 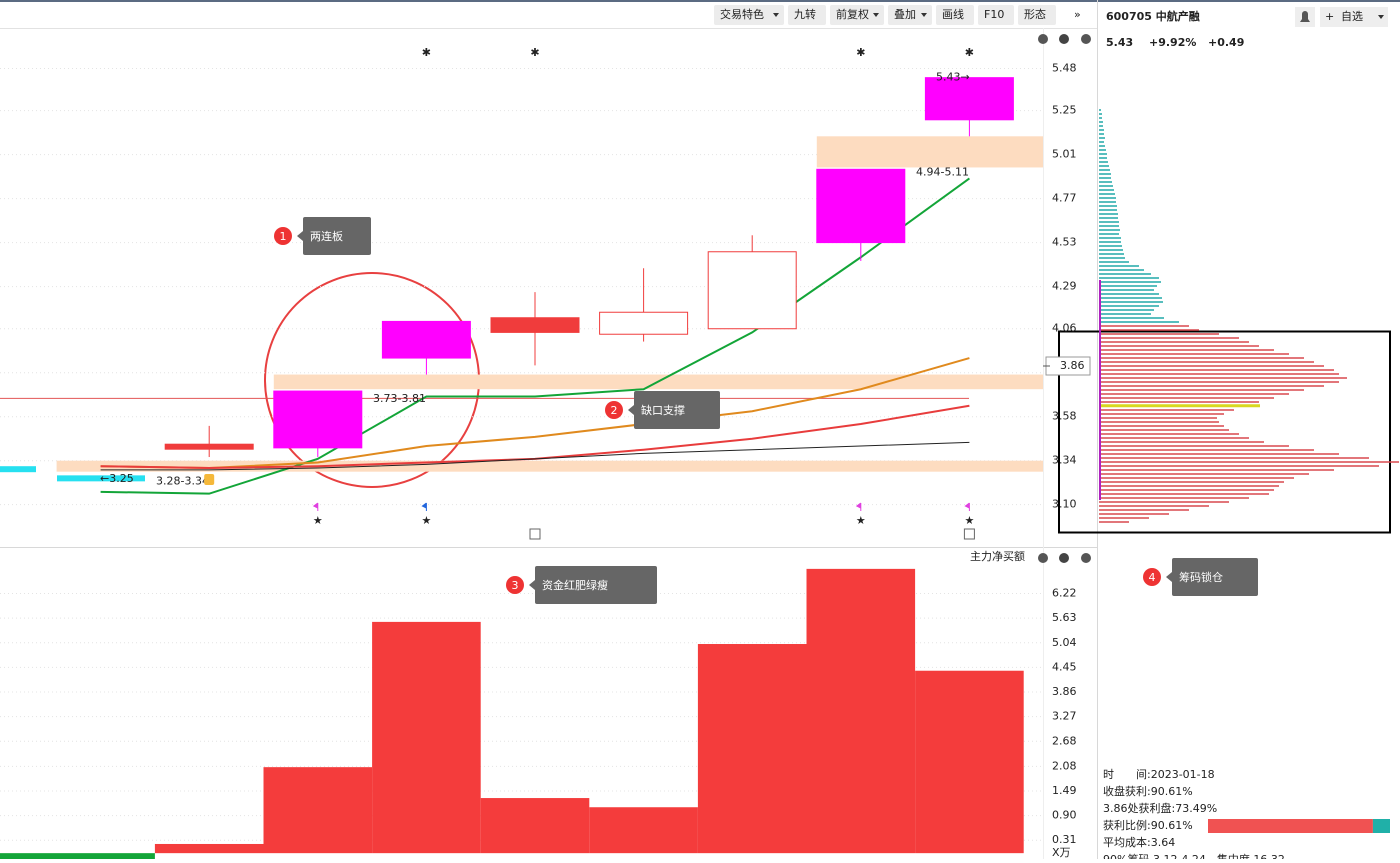 I want to click on gap-label: 3.73-3.81, so click(x=399, y=398).